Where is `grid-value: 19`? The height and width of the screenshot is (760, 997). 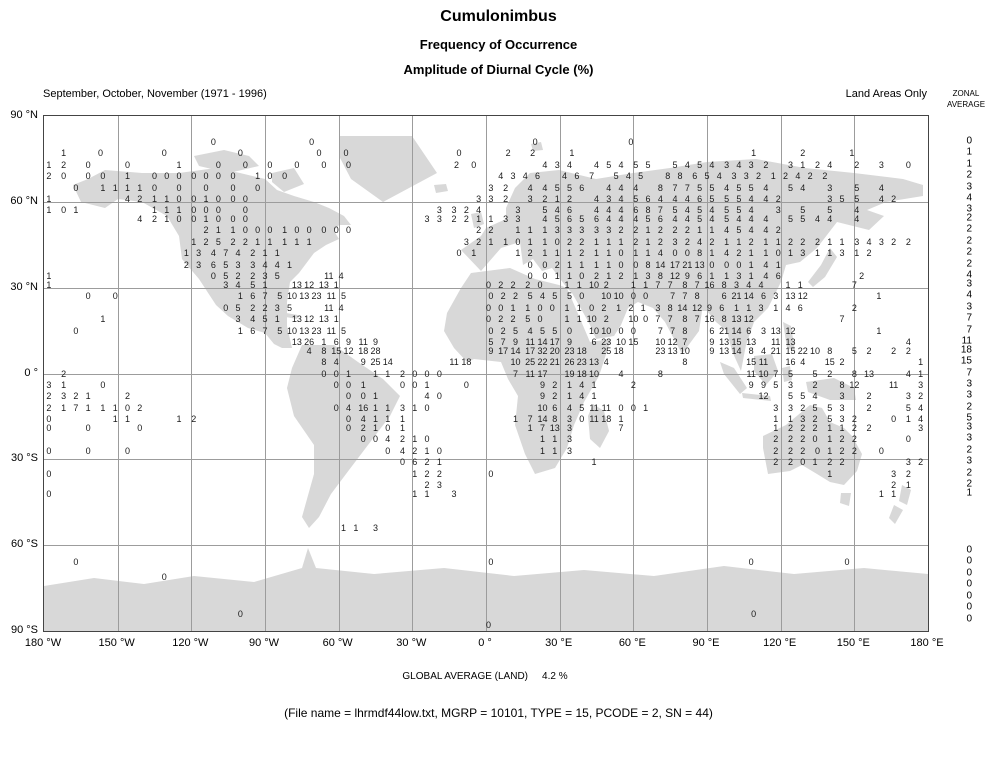 grid-value: 19 is located at coordinates (569, 373).